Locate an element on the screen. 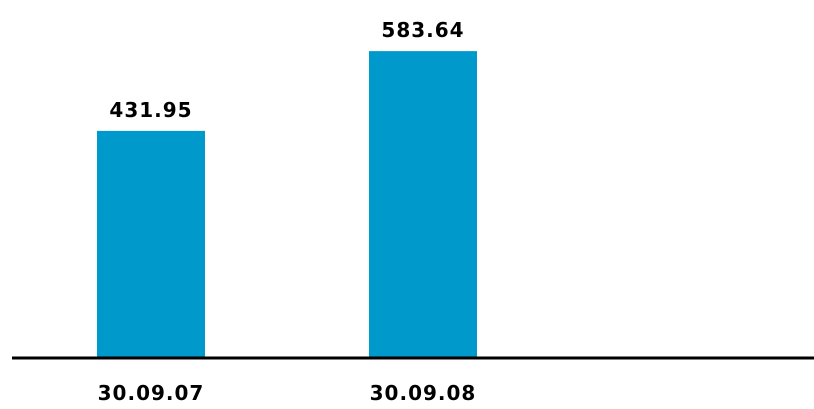 This screenshot has height=409, width=814. bar-30.09.07 is located at coordinates (151, 244).